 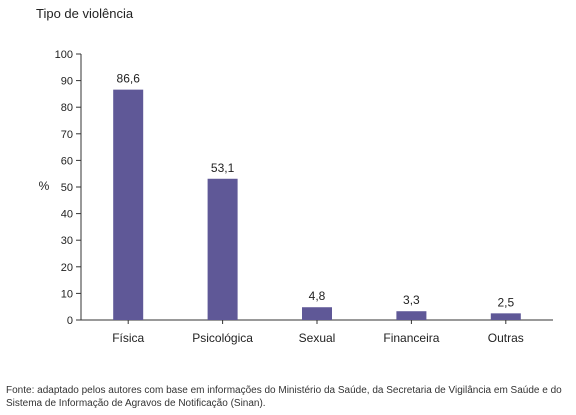 What do you see at coordinates (67, 82) in the screenshot?
I see `y-tick-label: 90` at bounding box center [67, 82].